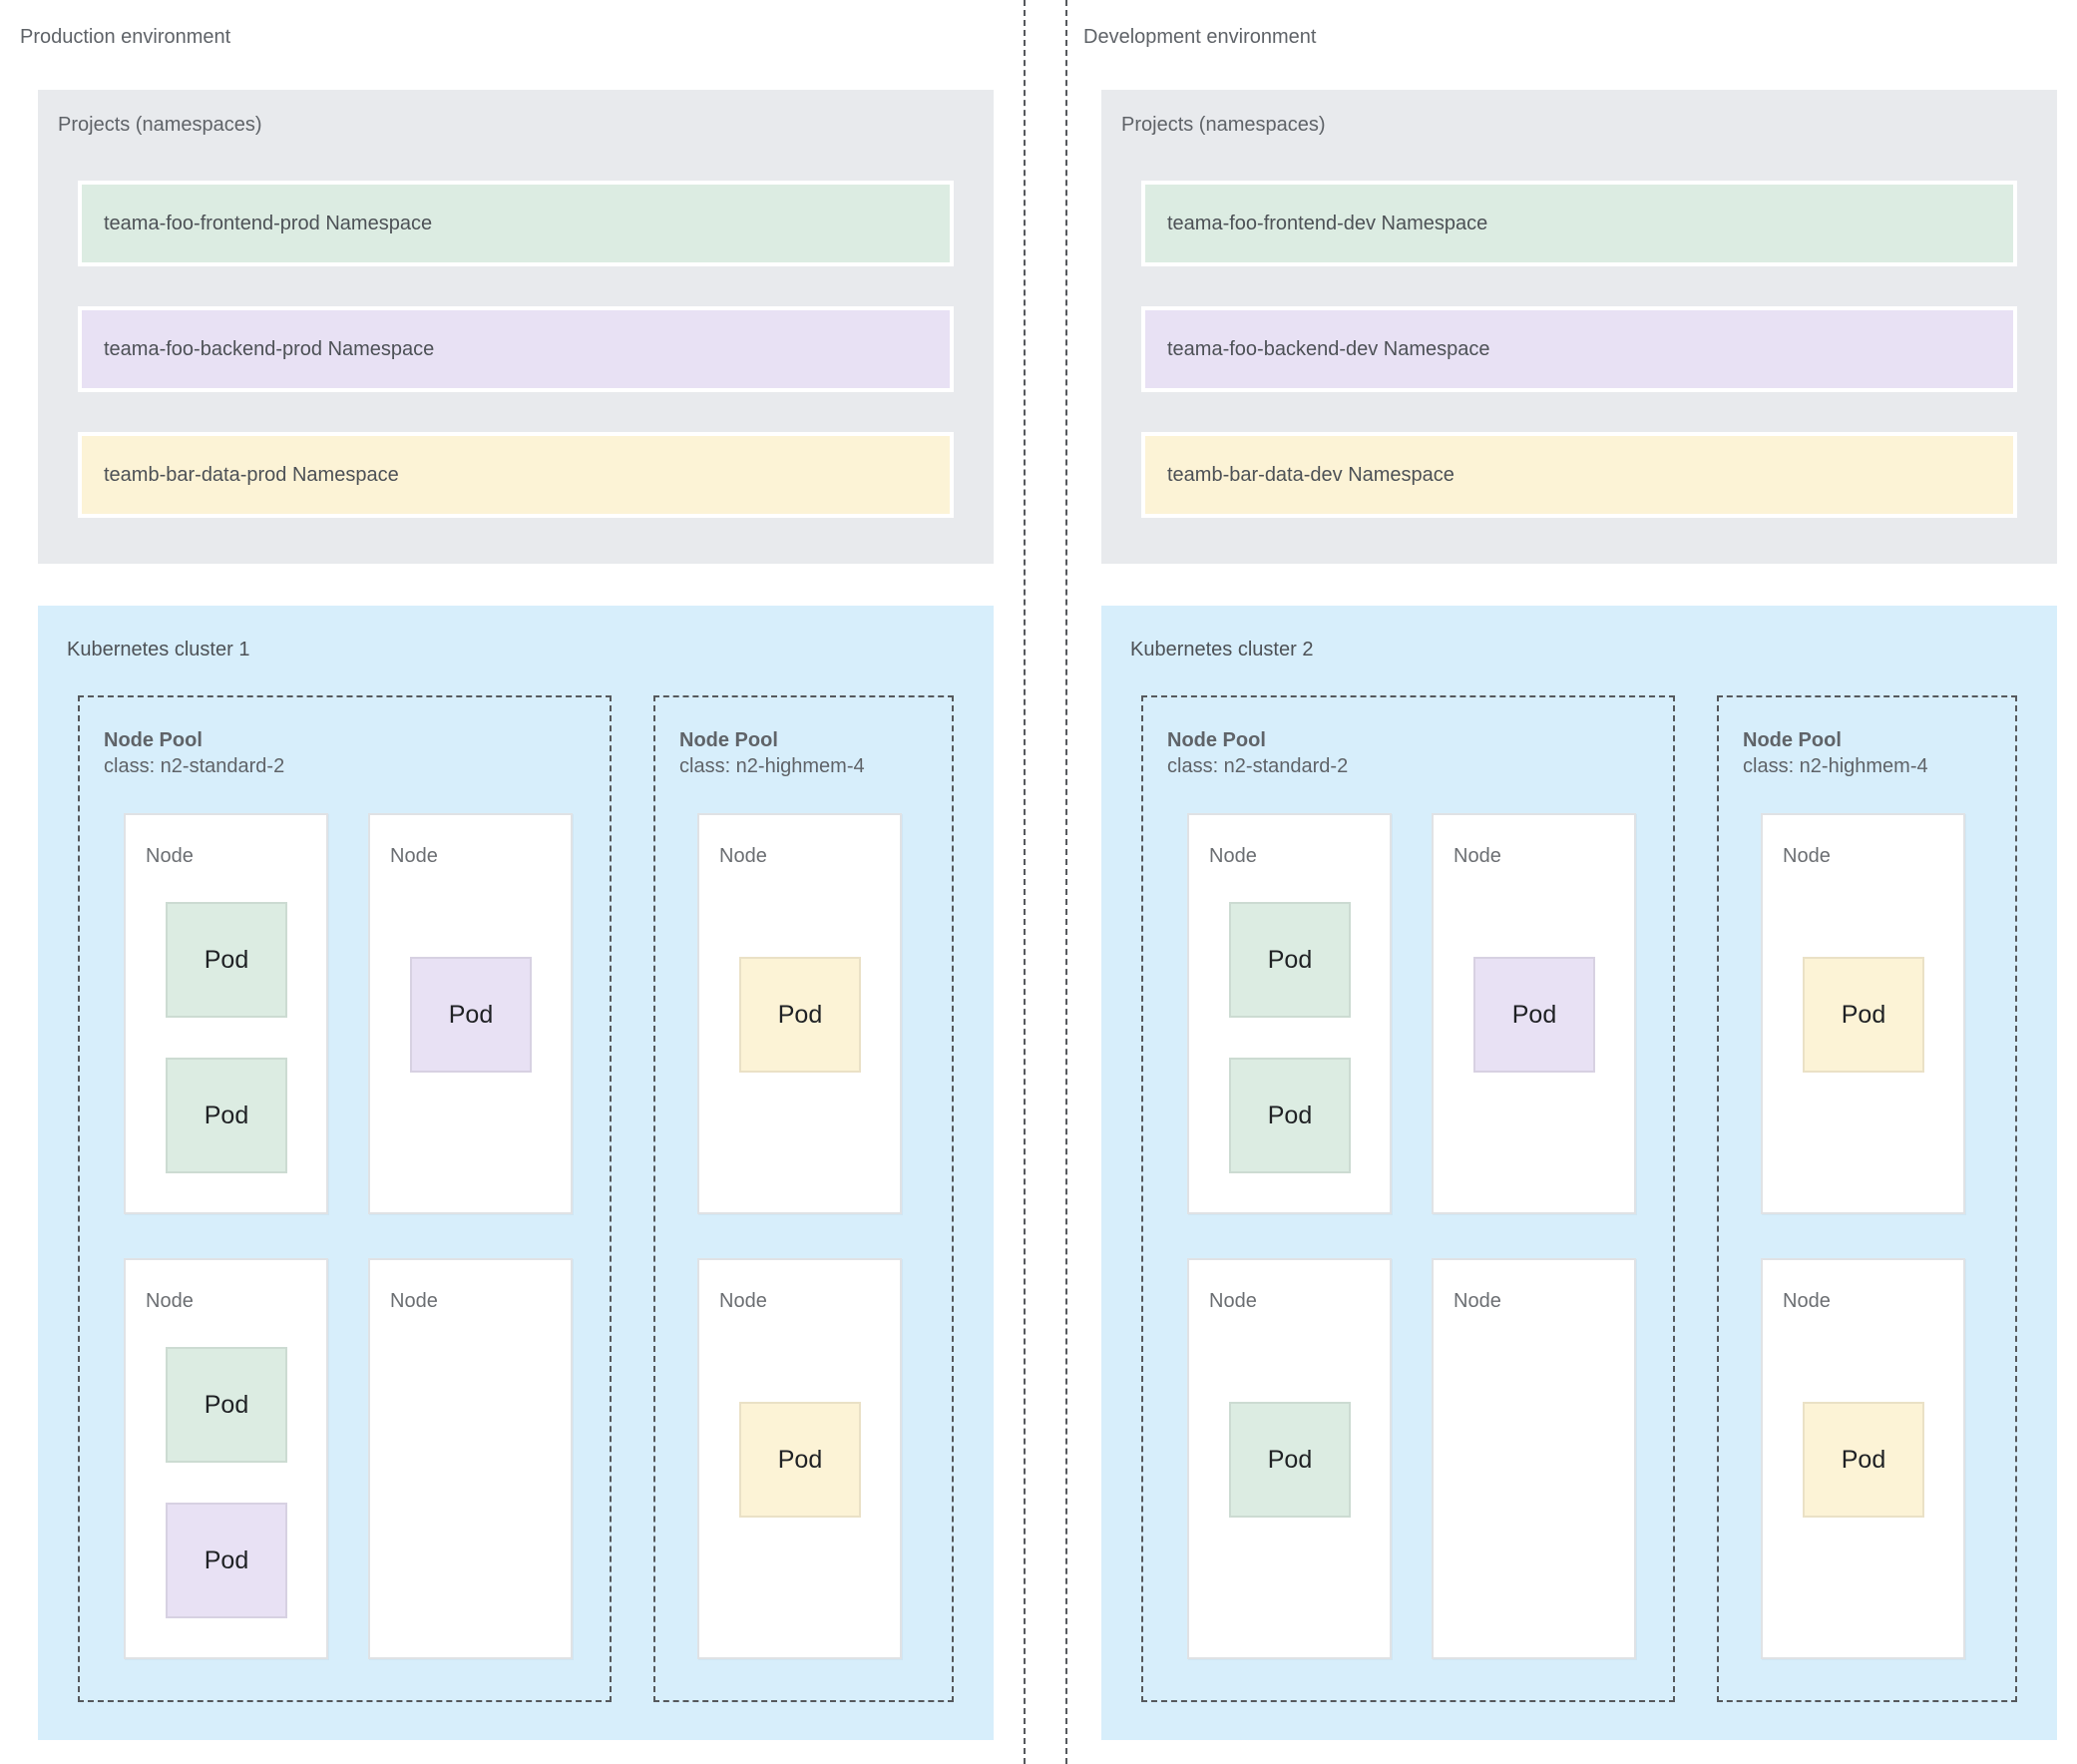 Image resolution: width=2077 pixels, height=1764 pixels. What do you see at coordinates (1579, 349) in the screenshot?
I see `namespace-bar-backend-dev: teama-foo-backend-dev Namespace` at bounding box center [1579, 349].